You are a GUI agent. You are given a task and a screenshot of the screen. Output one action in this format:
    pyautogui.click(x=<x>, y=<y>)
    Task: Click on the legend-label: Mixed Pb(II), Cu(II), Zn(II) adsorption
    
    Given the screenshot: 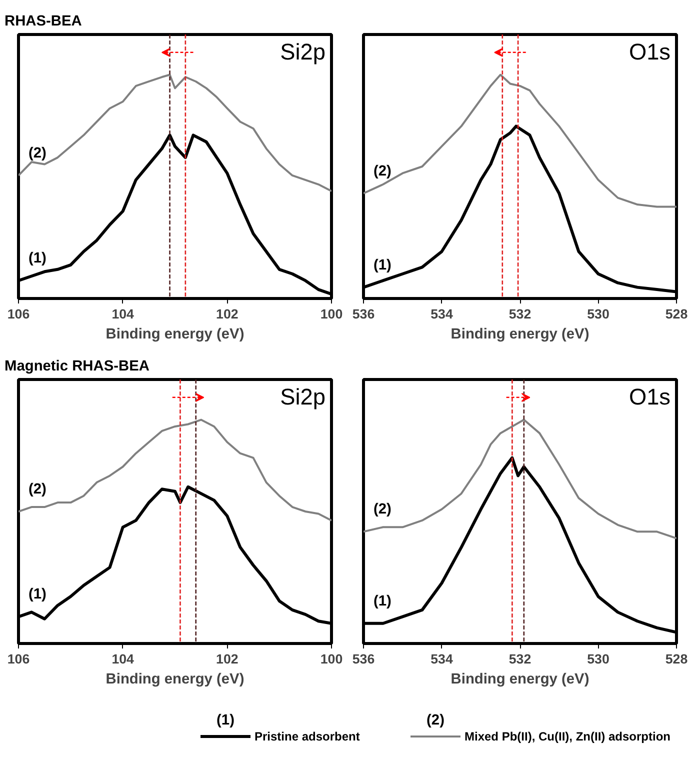 What is the action you would take?
    pyautogui.click(x=567, y=737)
    